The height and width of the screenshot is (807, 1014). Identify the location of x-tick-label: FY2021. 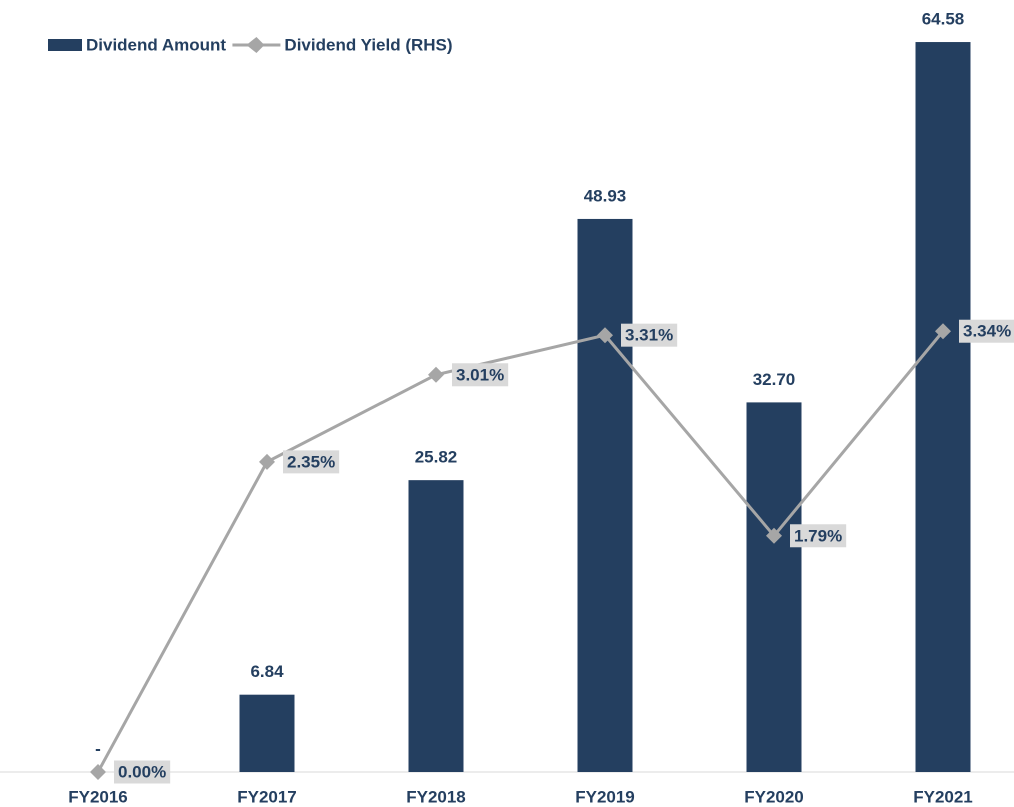
(943, 796).